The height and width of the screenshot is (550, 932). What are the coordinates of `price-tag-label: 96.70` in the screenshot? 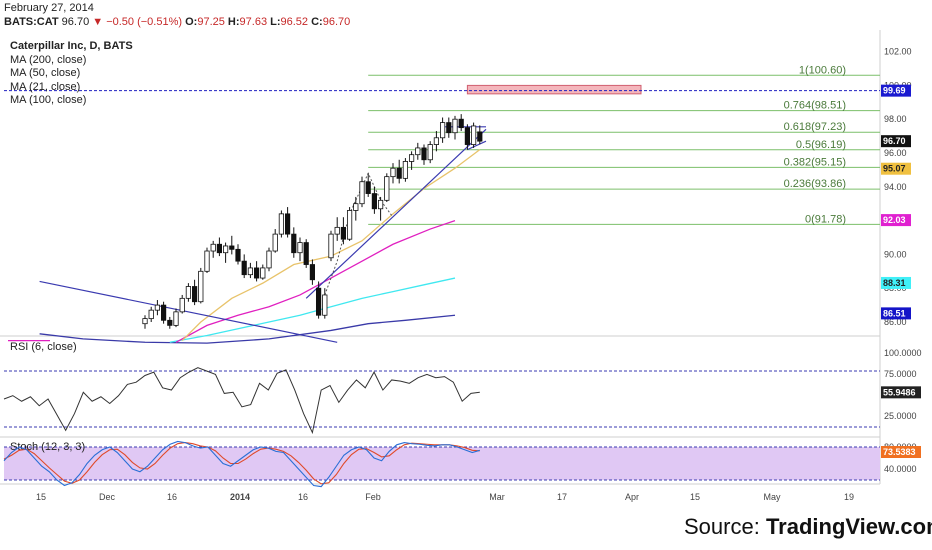 It's located at (894, 141).